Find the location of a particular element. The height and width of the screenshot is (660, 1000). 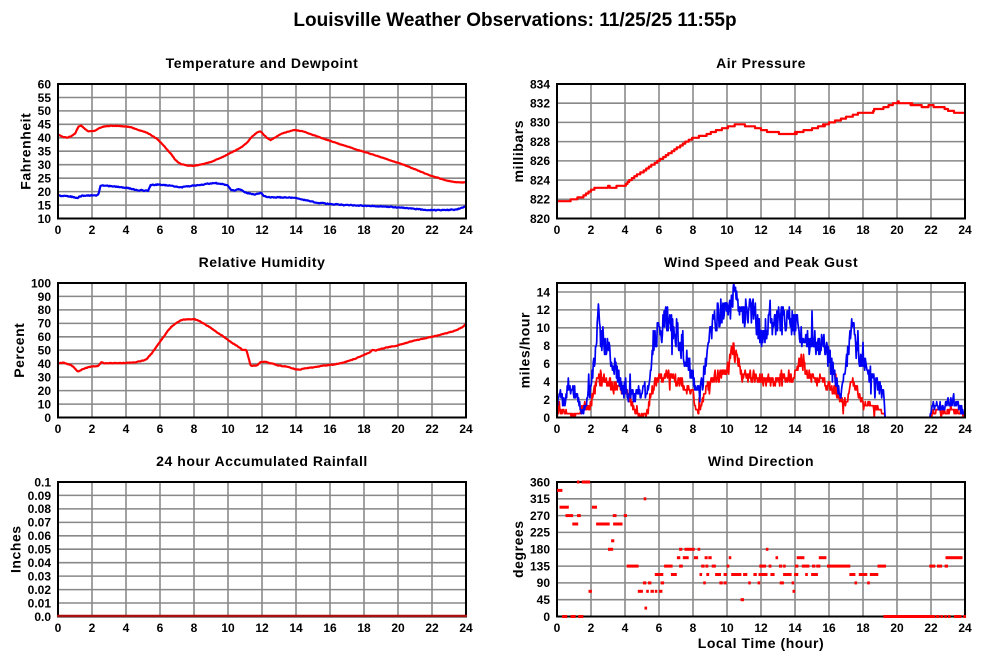

svg-text: Relative Humidity is located at coordinates (262, 262).